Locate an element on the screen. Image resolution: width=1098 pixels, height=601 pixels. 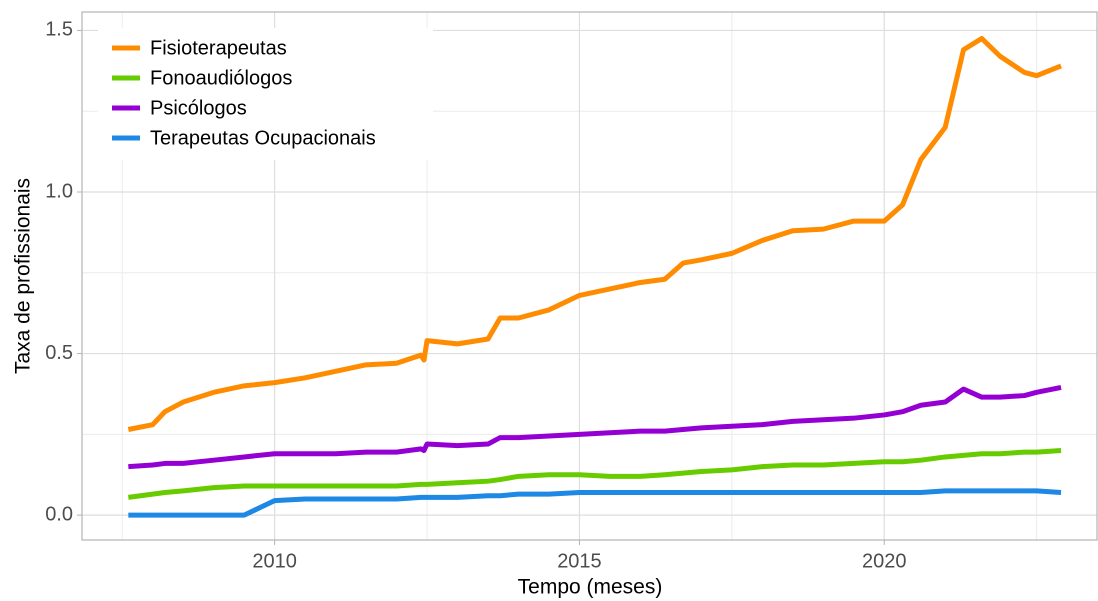
legend-label: Terapeutas Ocupacionais is located at coordinates (263, 138).